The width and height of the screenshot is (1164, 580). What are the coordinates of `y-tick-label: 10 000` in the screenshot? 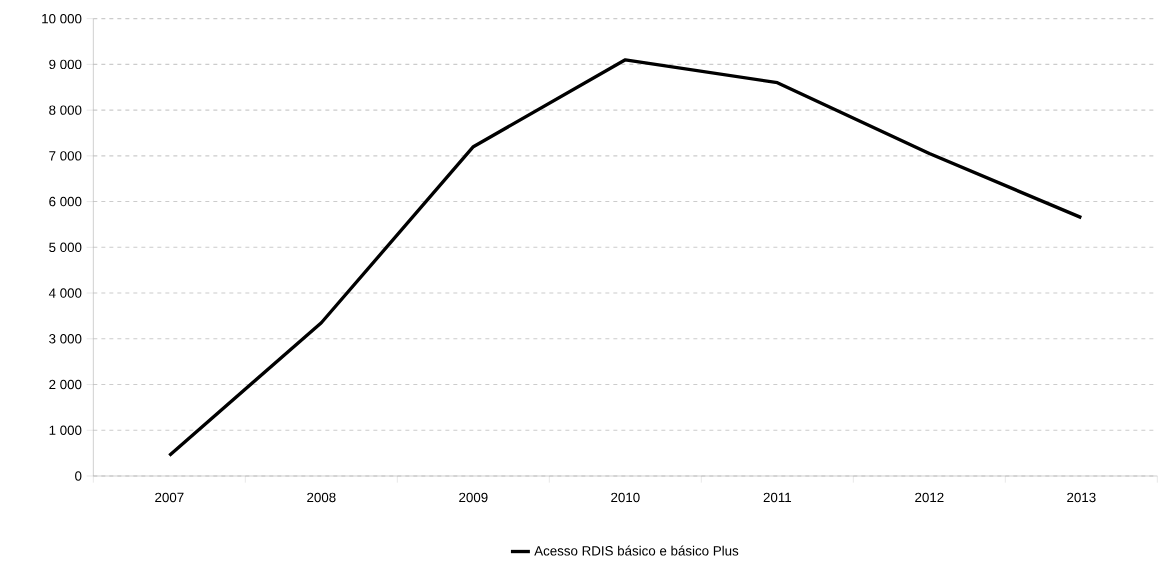 It's located at (62, 18).